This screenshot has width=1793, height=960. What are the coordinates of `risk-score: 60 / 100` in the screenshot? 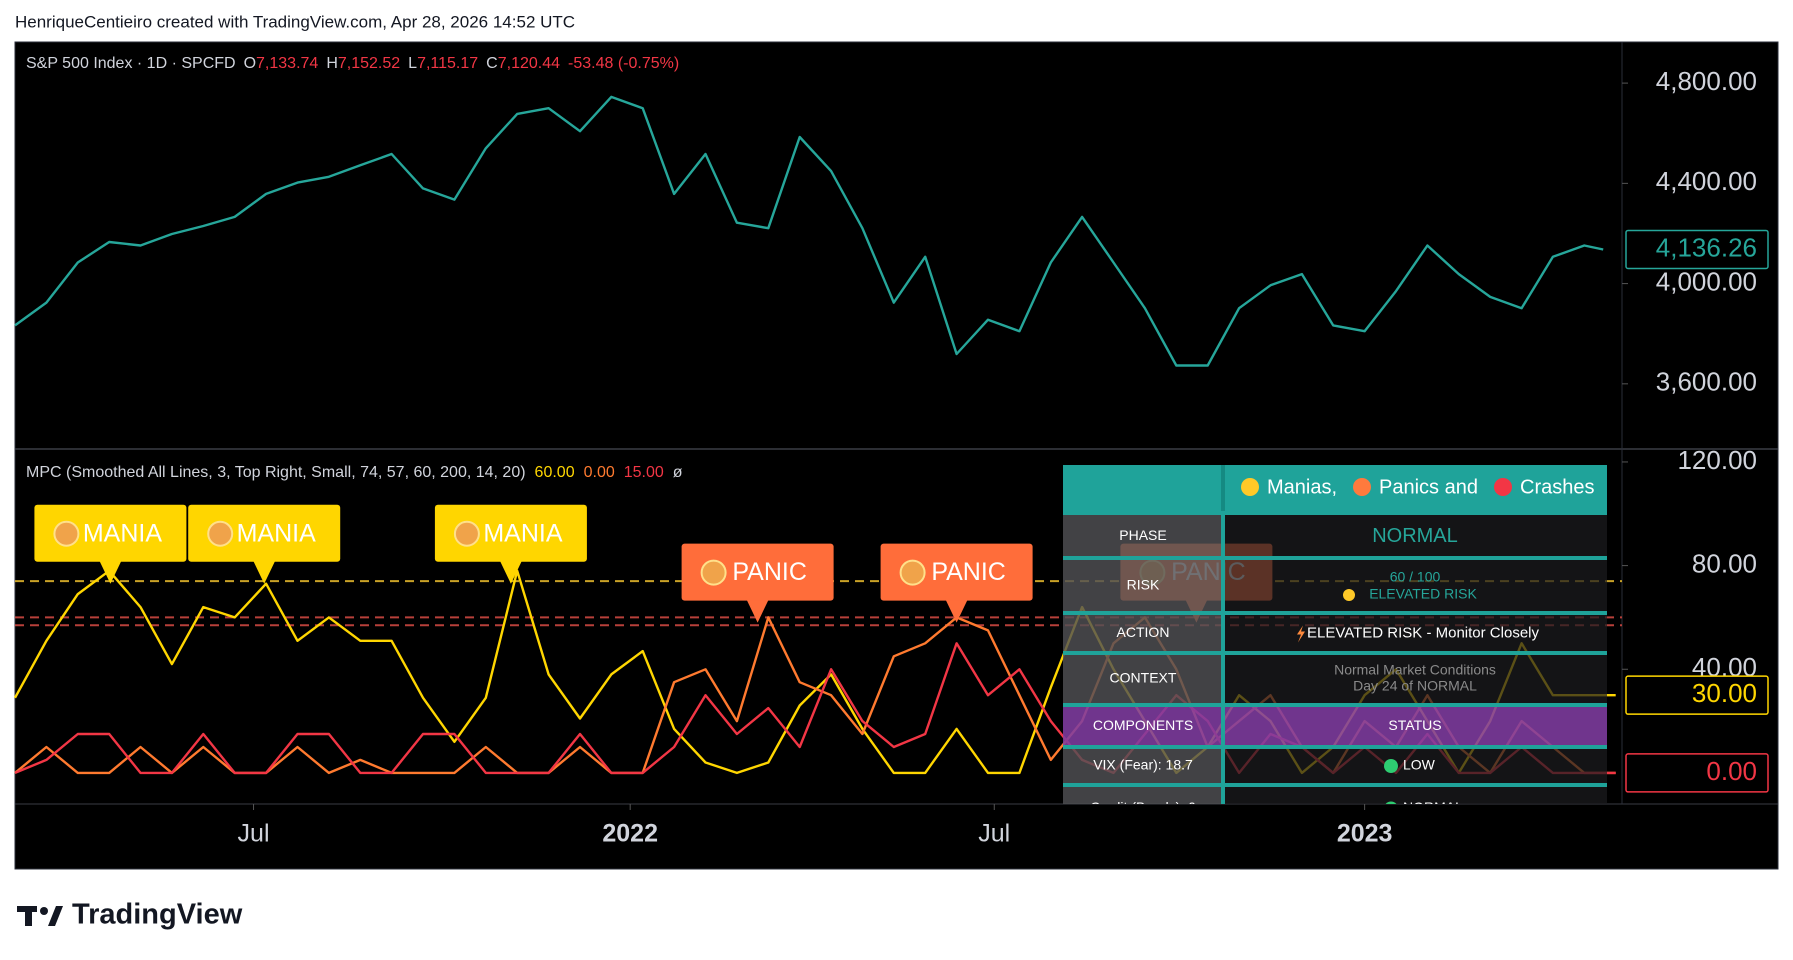 It's located at (1415, 577).